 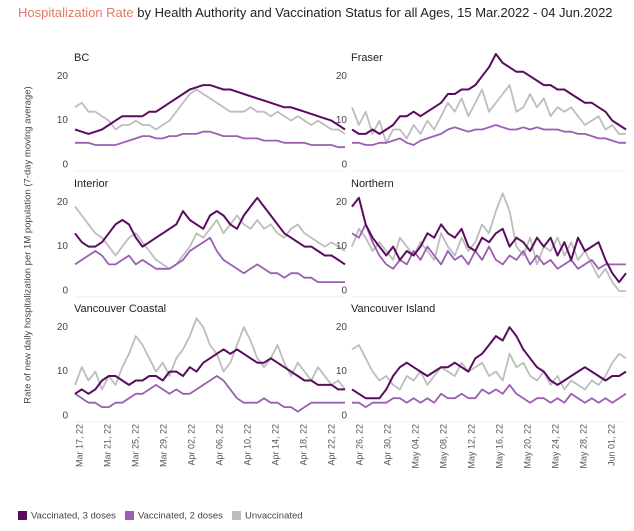 I want to click on x-tick-label: Apr 14, 22, so click(x=275, y=445).